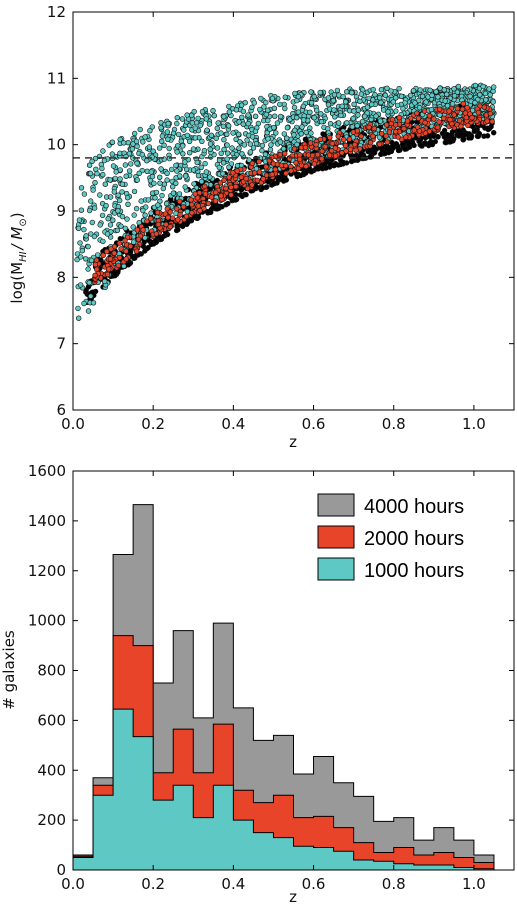 Image resolution: width=517 pixels, height=907 pixels. I want to click on scatter-y-axis-label: log(MHI/ M⊙), so click(18, 257).